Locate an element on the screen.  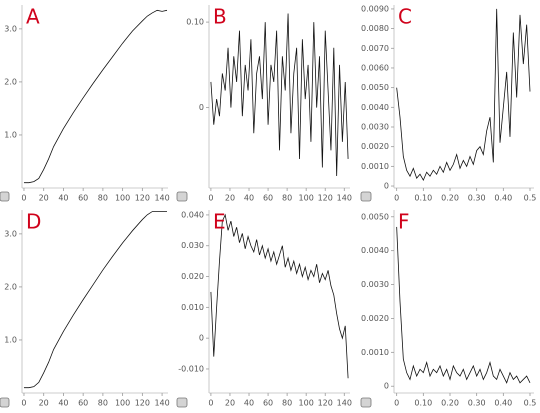
y-tick-label: 0.010 is located at coordinates (192, 307).